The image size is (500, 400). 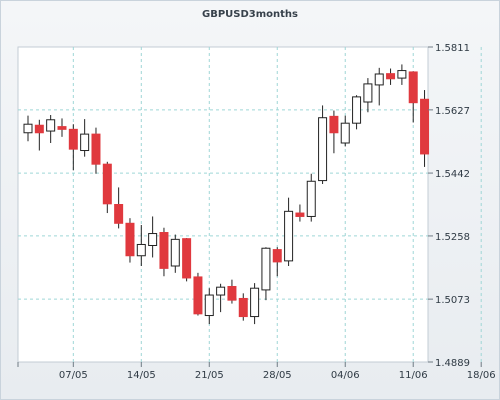 What do you see at coordinates (345, 375) in the screenshot?
I see `x-tick-label: 04/06` at bounding box center [345, 375].